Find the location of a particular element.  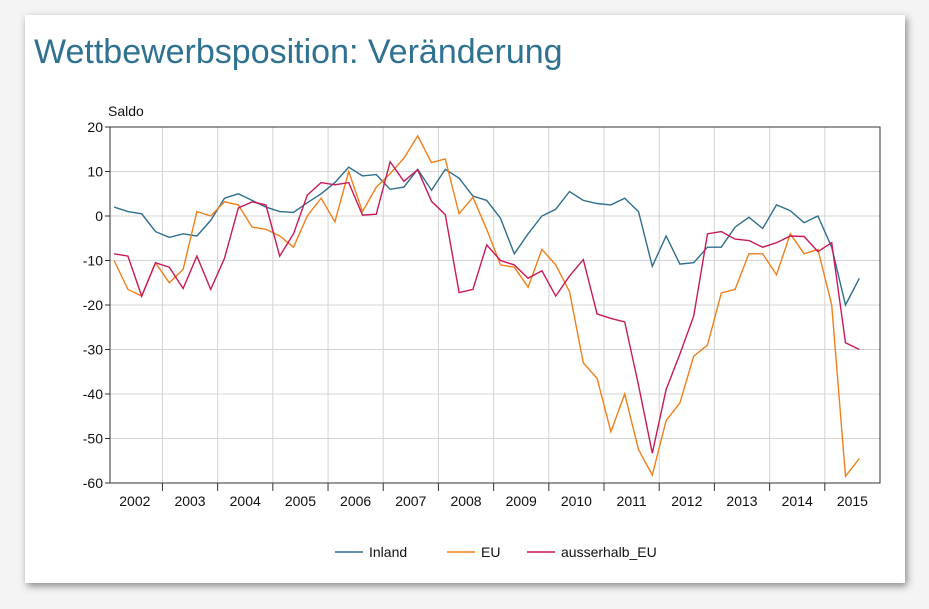

y-tick-label: 20 is located at coordinates (95, 127).